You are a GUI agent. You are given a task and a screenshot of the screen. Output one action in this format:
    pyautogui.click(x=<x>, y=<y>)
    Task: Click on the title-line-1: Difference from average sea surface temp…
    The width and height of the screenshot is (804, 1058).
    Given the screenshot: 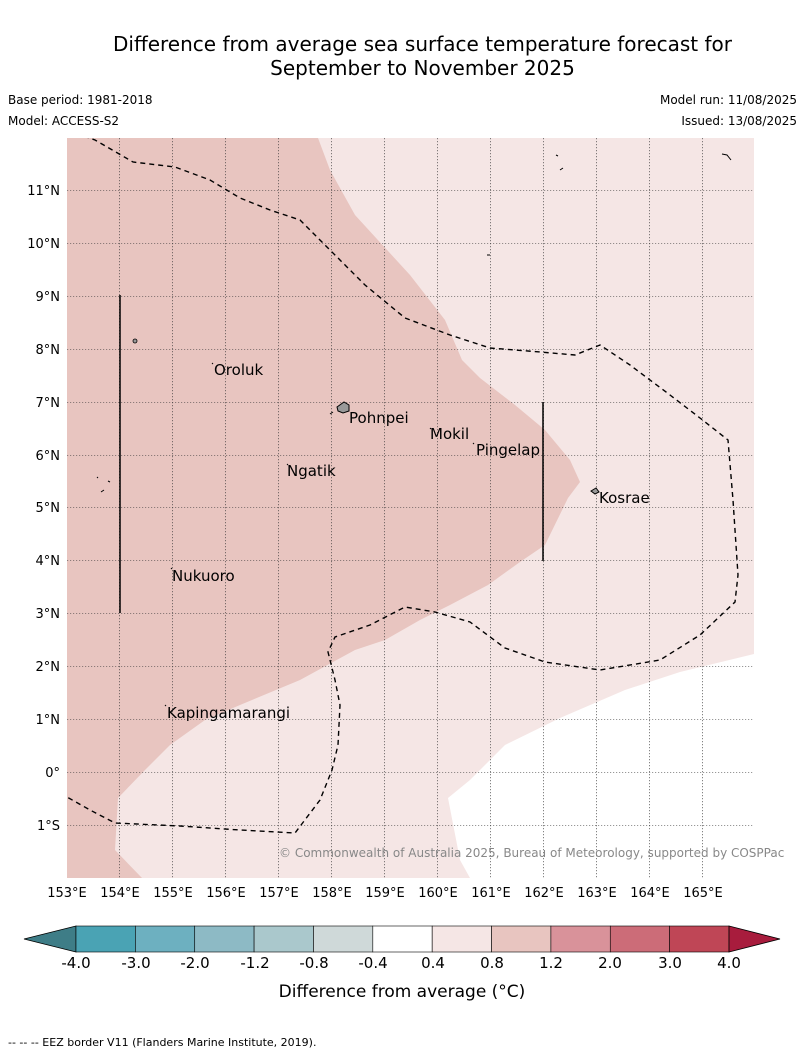 What is the action you would take?
    pyautogui.click(x=422, y=44)
    